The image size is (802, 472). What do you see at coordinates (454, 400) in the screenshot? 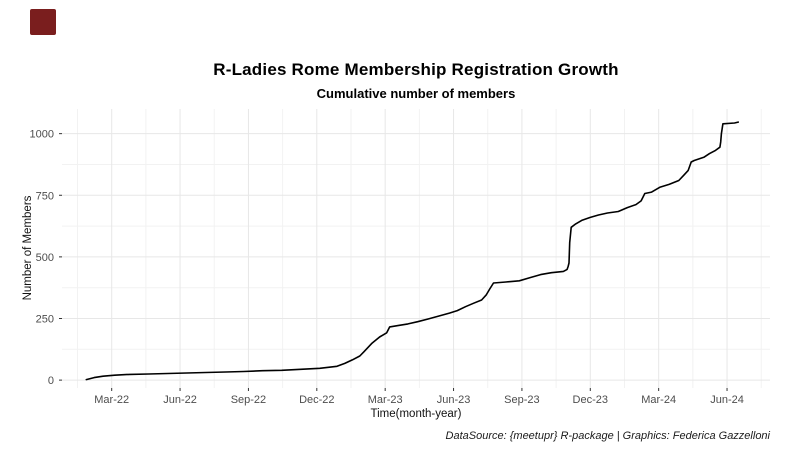
I see `x-tick-label: Jun-23` at bounding box center [454, 400].